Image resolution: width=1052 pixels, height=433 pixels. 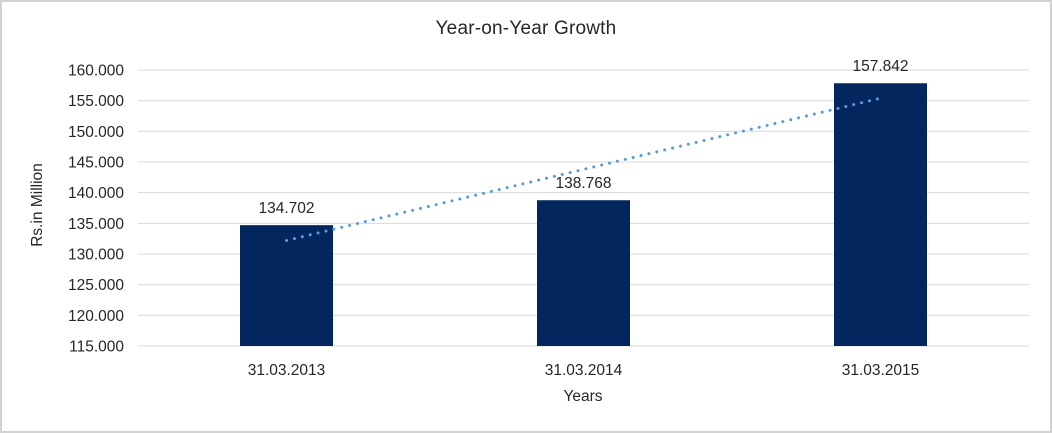 What do you see at coordinates (96, 101) in the screenshot?
I see `y-tick-label: 155.000` at bounding box center [96, 101].